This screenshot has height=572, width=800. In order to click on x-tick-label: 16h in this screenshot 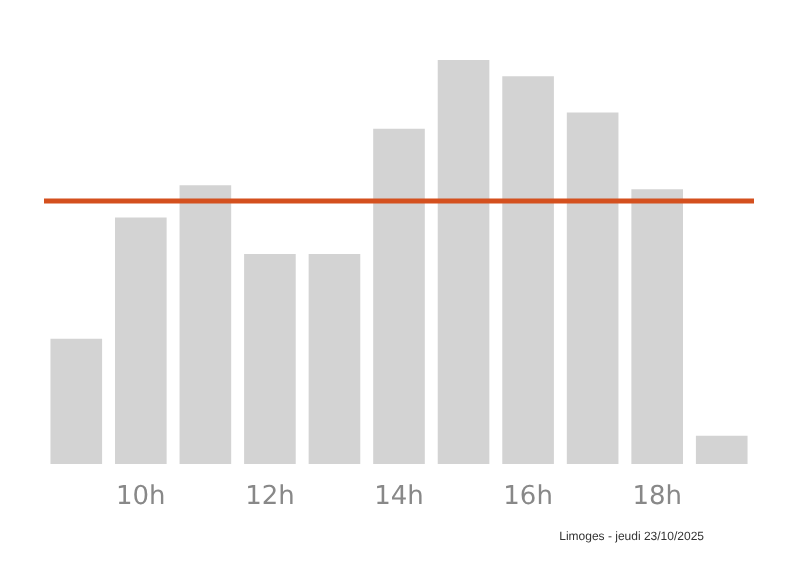, I will do `click(528, 497)`.